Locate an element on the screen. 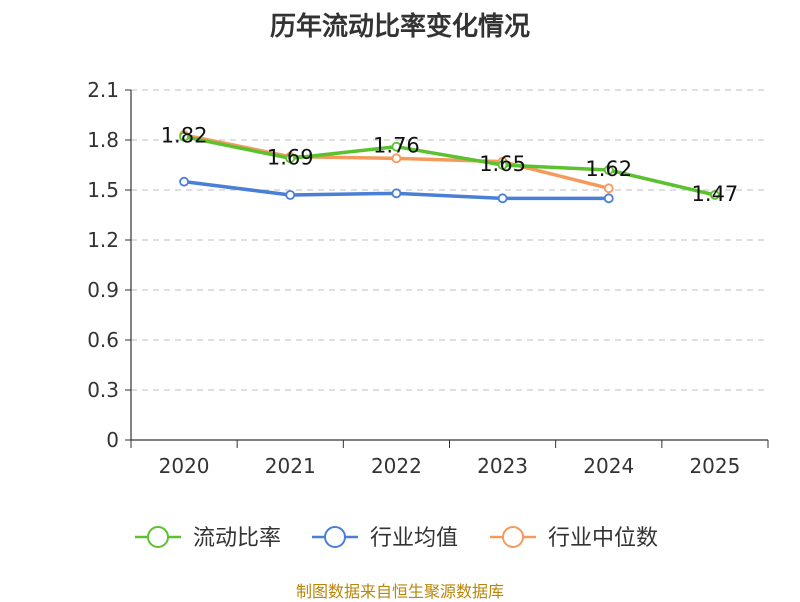 The width and height of the screenshot is (800, 602). y-tick-label: 1.2 is located at coordinates (103, 240).